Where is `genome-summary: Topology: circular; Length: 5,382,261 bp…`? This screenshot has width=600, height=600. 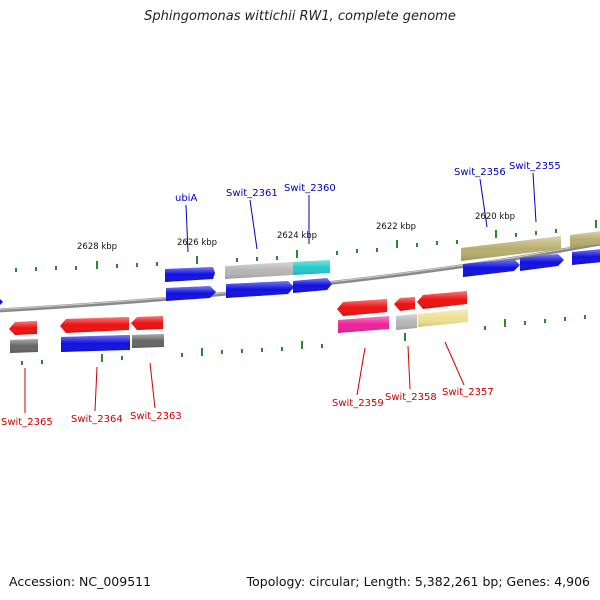
genome-summary: Topology: circular; Length: 5,382,261 bp… is located at coordinates (418, 581).